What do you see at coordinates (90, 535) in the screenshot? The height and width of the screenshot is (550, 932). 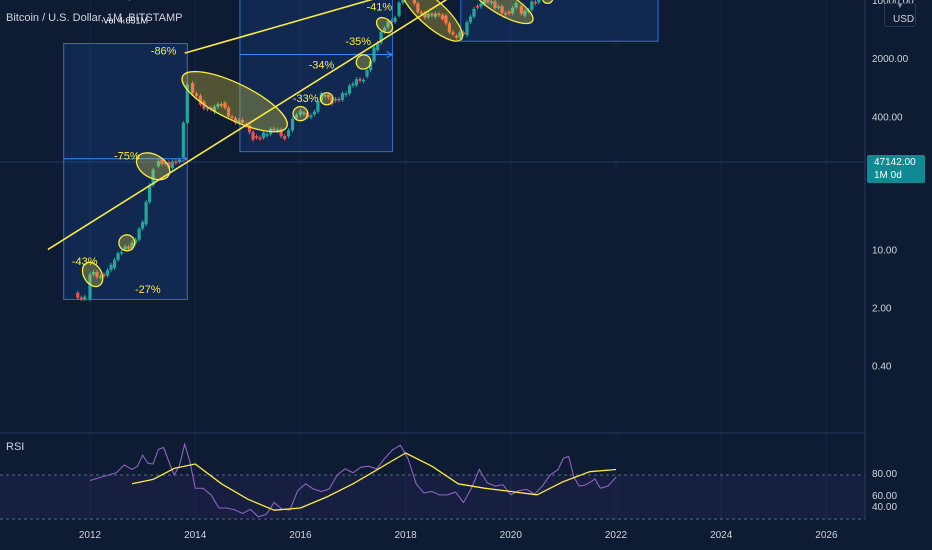 I see `x-tick-label: 2012` at bounding box center [90, 535].